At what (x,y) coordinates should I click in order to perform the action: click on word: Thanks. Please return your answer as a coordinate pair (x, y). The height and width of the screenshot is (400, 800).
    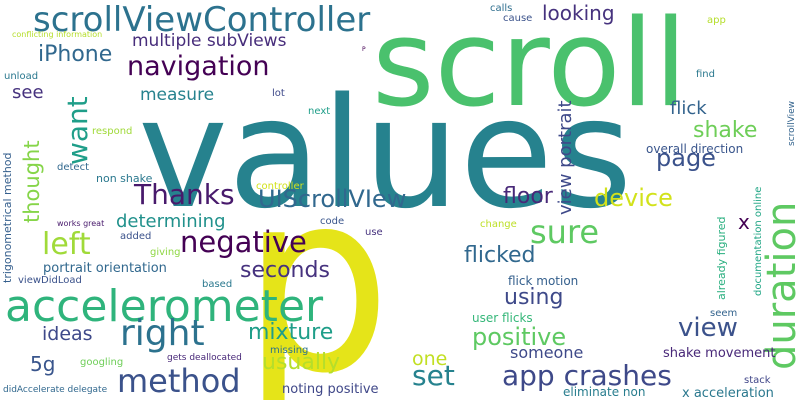
    Looking at the image, I should click on (184, 194).